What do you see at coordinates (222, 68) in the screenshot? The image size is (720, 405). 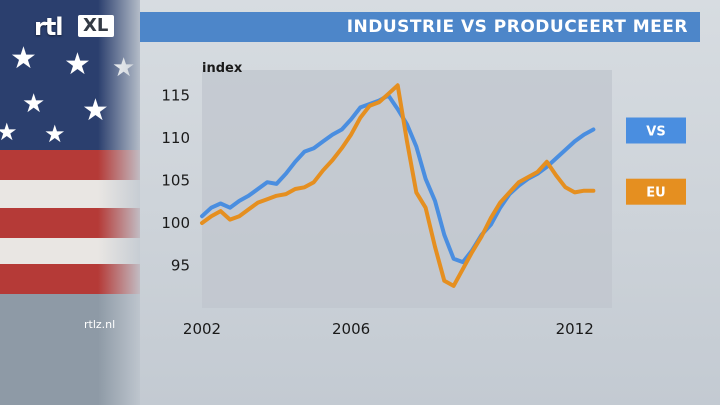 I see `y-axis-title: index` at bounding box center [222, 68].